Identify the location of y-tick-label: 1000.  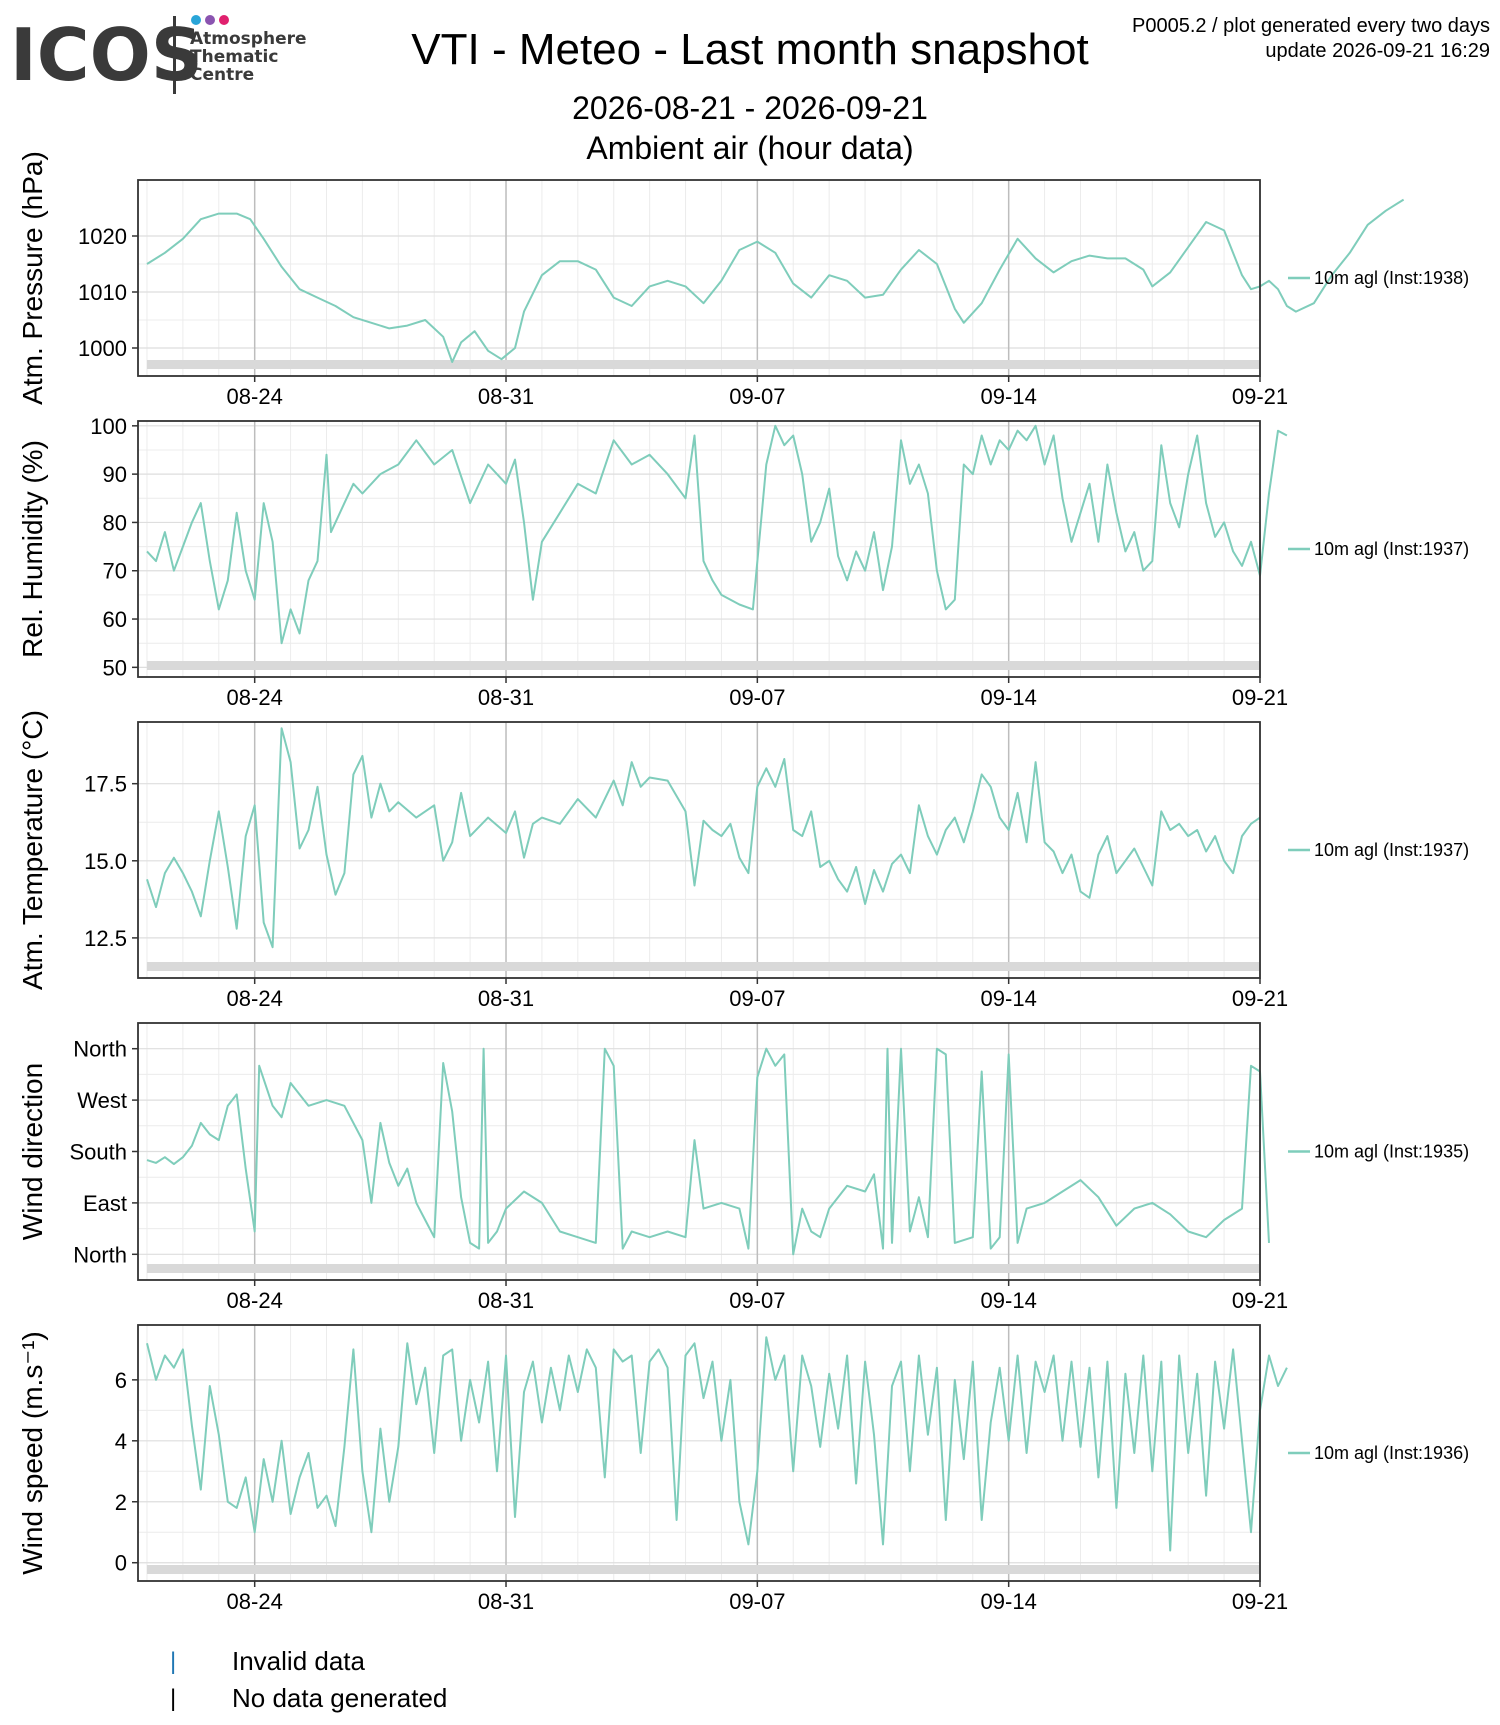
(102, 348).